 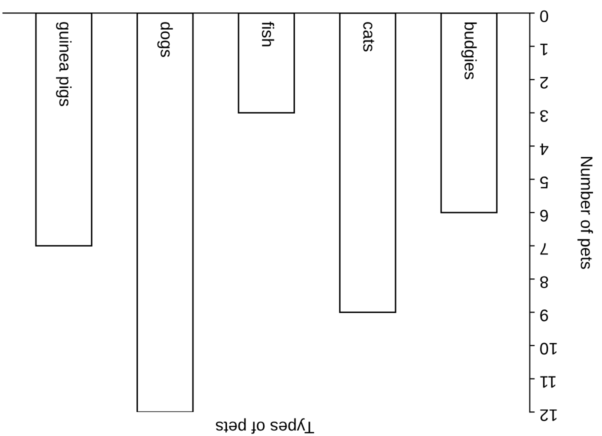 What do you see at coordinates (469, 51) in the screenshot?
I see `x-tick-label: budgies` at bounding box center [469, 51].